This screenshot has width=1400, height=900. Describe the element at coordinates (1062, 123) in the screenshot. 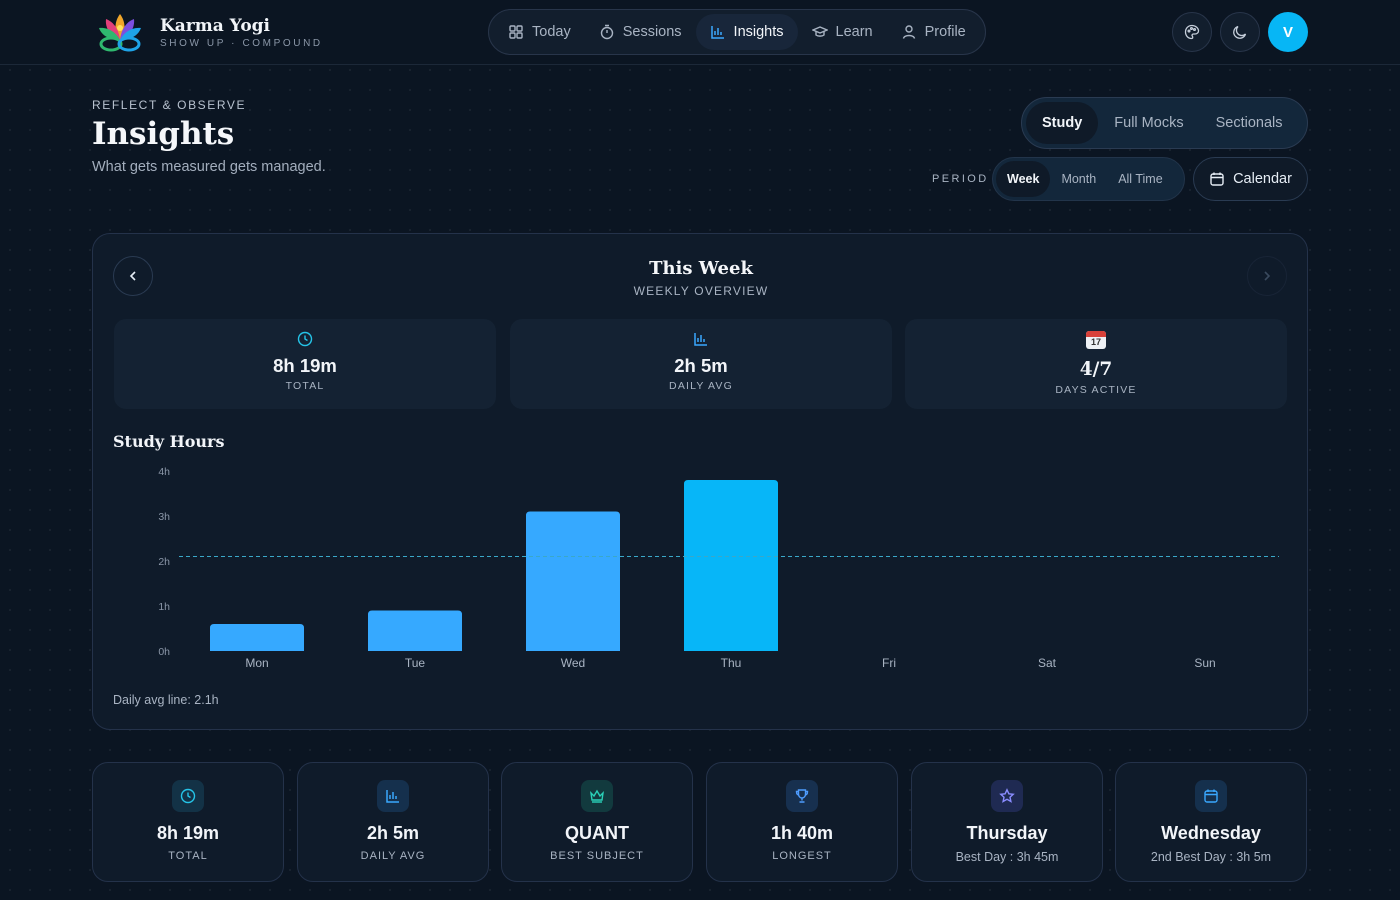

I see `tab-study: Study` at that location.